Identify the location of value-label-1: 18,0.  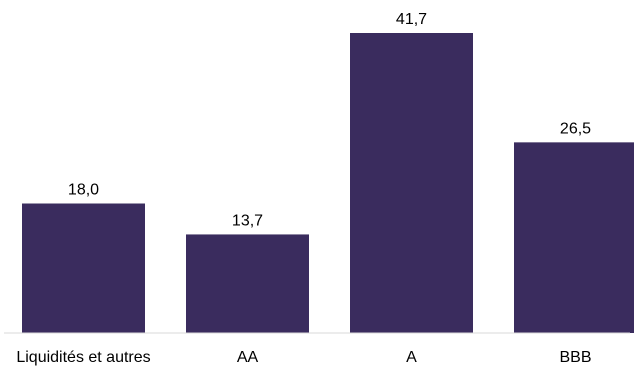
(83, 190).